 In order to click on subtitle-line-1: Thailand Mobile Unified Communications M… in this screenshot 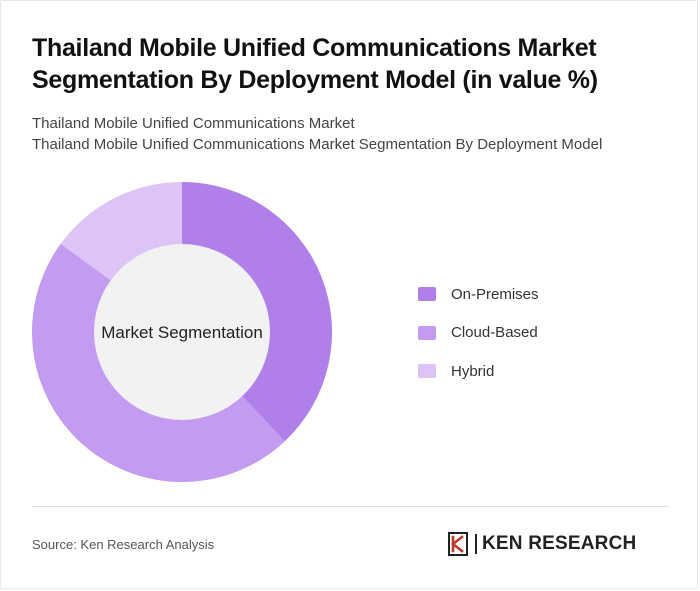, I will do `click(193, 123)`.